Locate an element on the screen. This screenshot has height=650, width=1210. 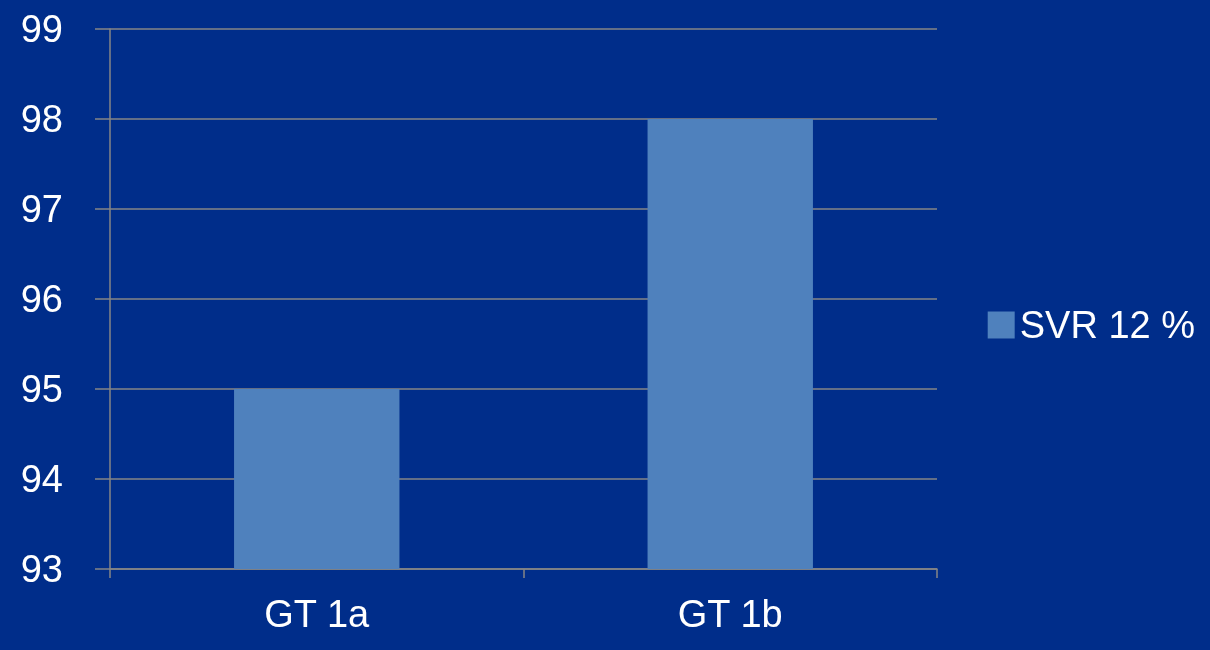
x-tick-label: GT 1b is located at coordinates (730, 614).